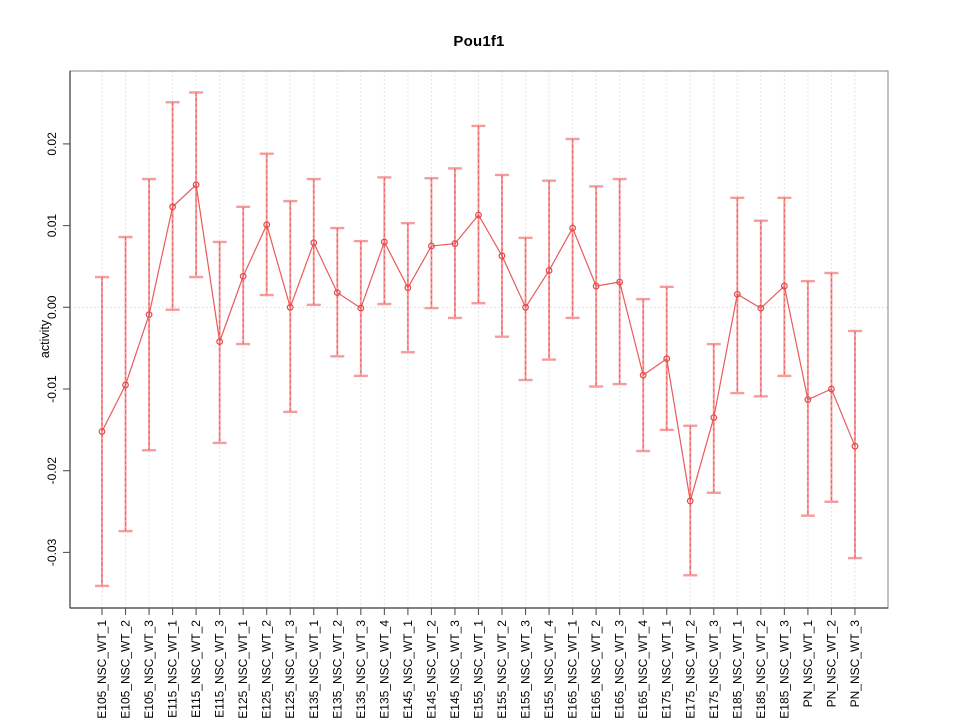 The width and height of the screenshot is (960, 720). I want to click on y-tick-label: 0.00, so click(52, 307).